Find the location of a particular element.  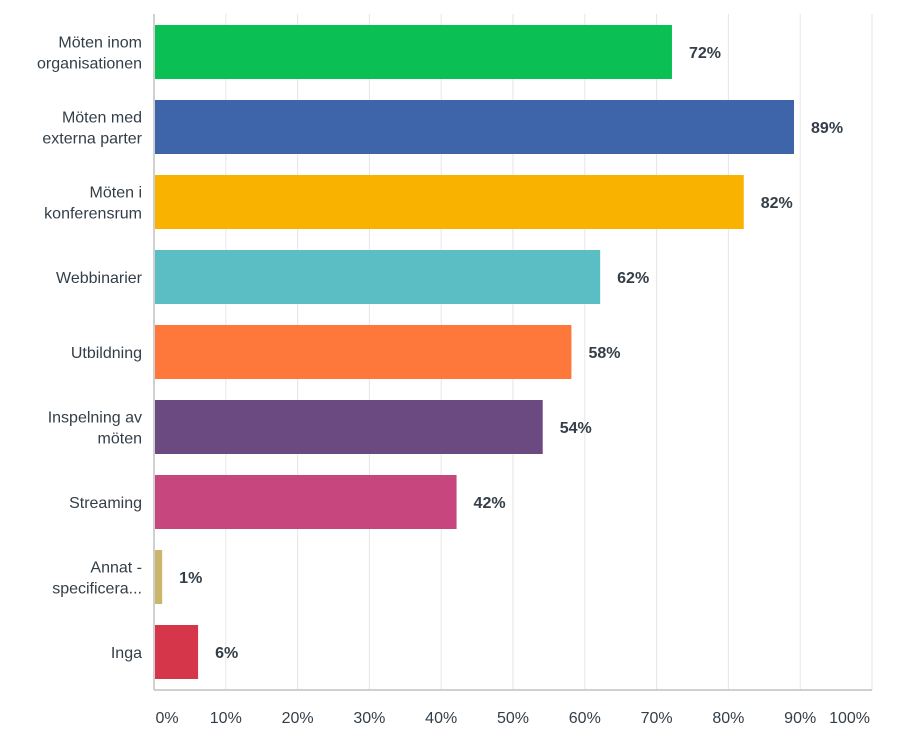

category-label: Möten med is located at coordinates (102, 118).